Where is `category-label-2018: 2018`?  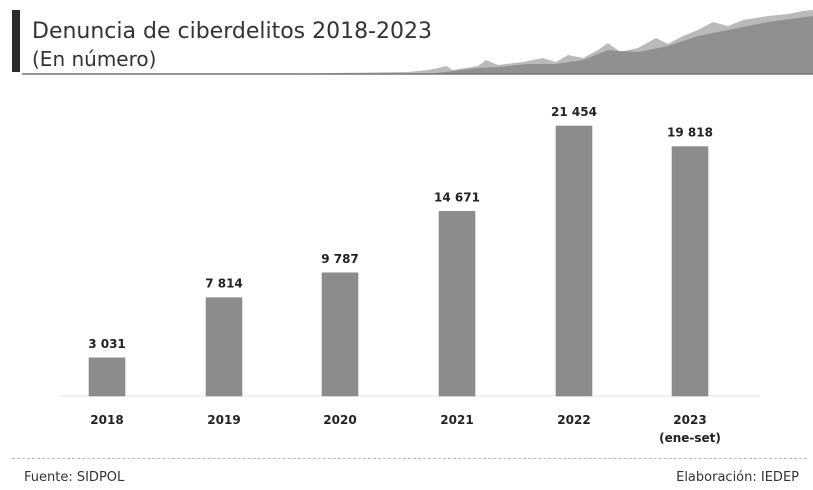 category-label-2018: 2018 is located at coordinates (106, 420).